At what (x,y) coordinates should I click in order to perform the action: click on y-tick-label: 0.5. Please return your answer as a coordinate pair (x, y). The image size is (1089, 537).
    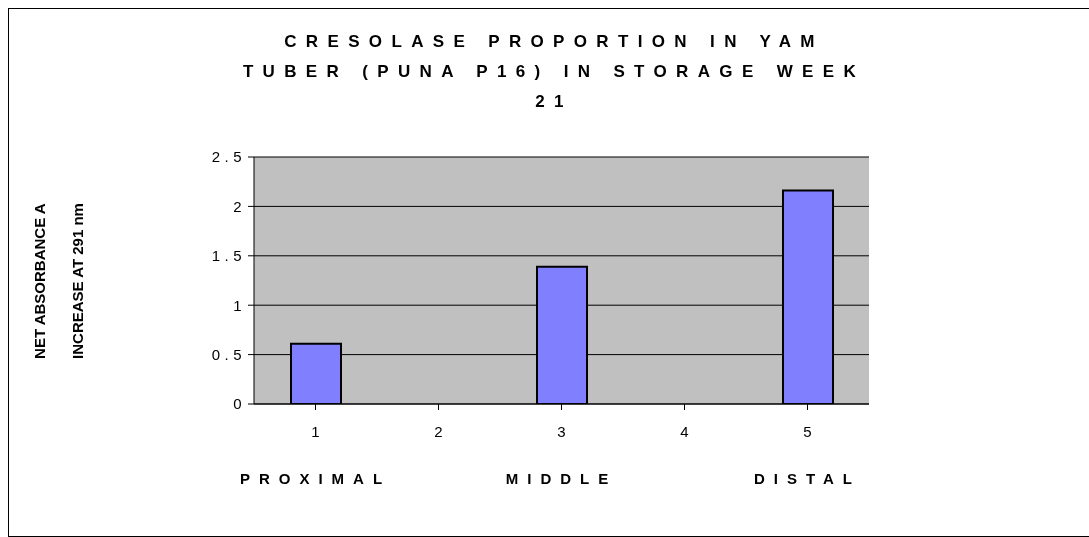
    Looking at the image, I should click on (228, 354).